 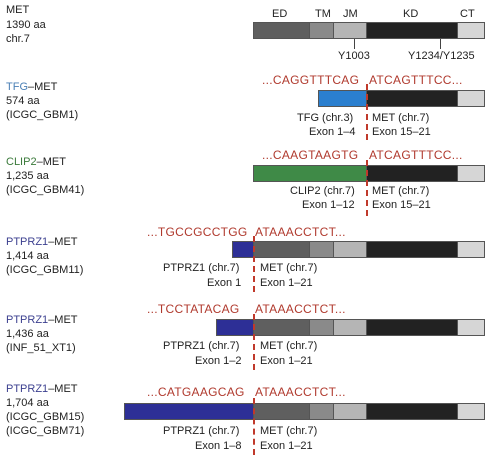 What do you see at coordinates (280, 14) in the screenshot?
I see `domain-label-ed: ED` at bounding box center [280, 14].